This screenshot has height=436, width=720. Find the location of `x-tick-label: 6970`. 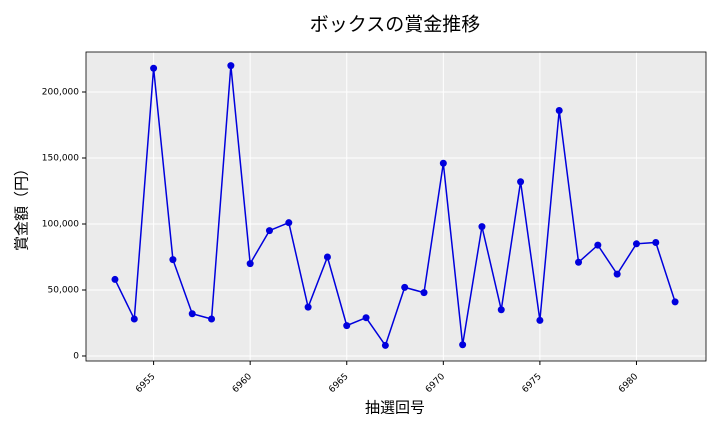

x-tick-label: 6970 is located at coordinates (435, 383).